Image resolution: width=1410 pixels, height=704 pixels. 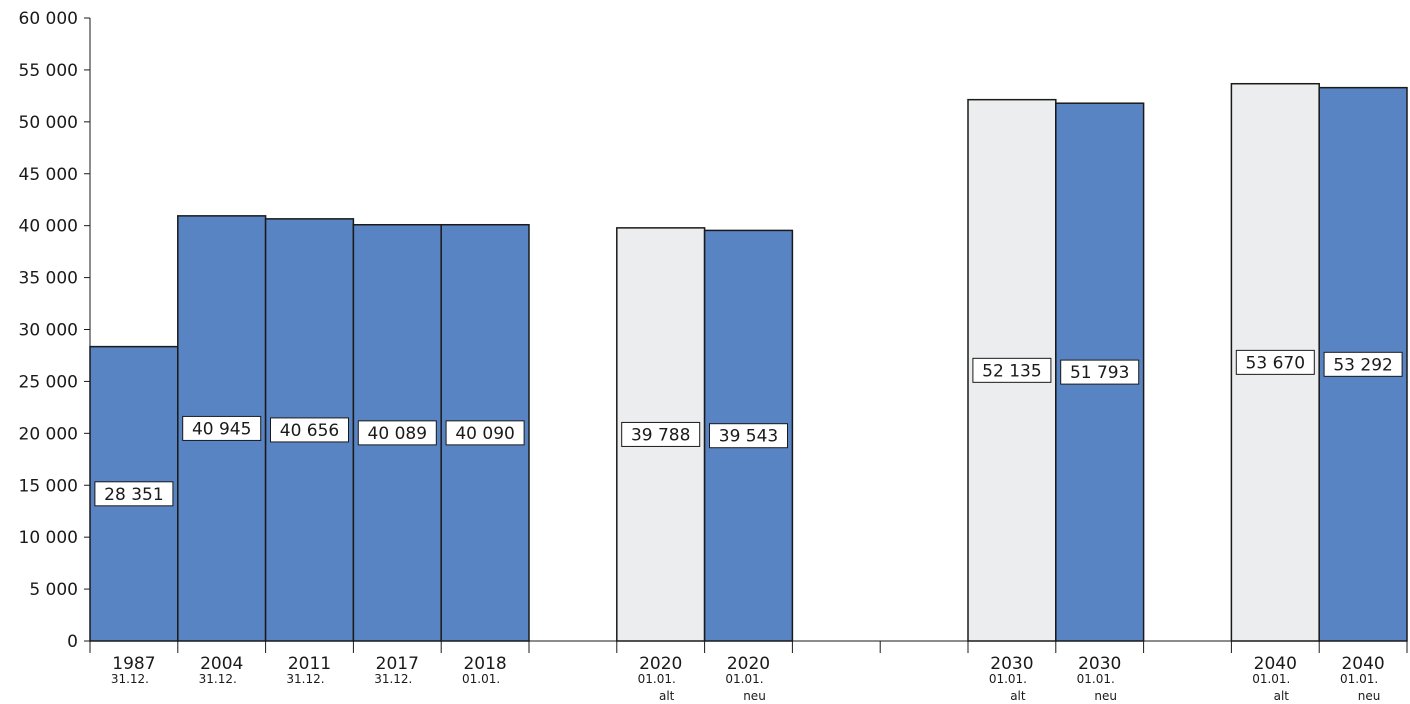 I want to click on category-year-label: 1987, so click(x=133, y=664).